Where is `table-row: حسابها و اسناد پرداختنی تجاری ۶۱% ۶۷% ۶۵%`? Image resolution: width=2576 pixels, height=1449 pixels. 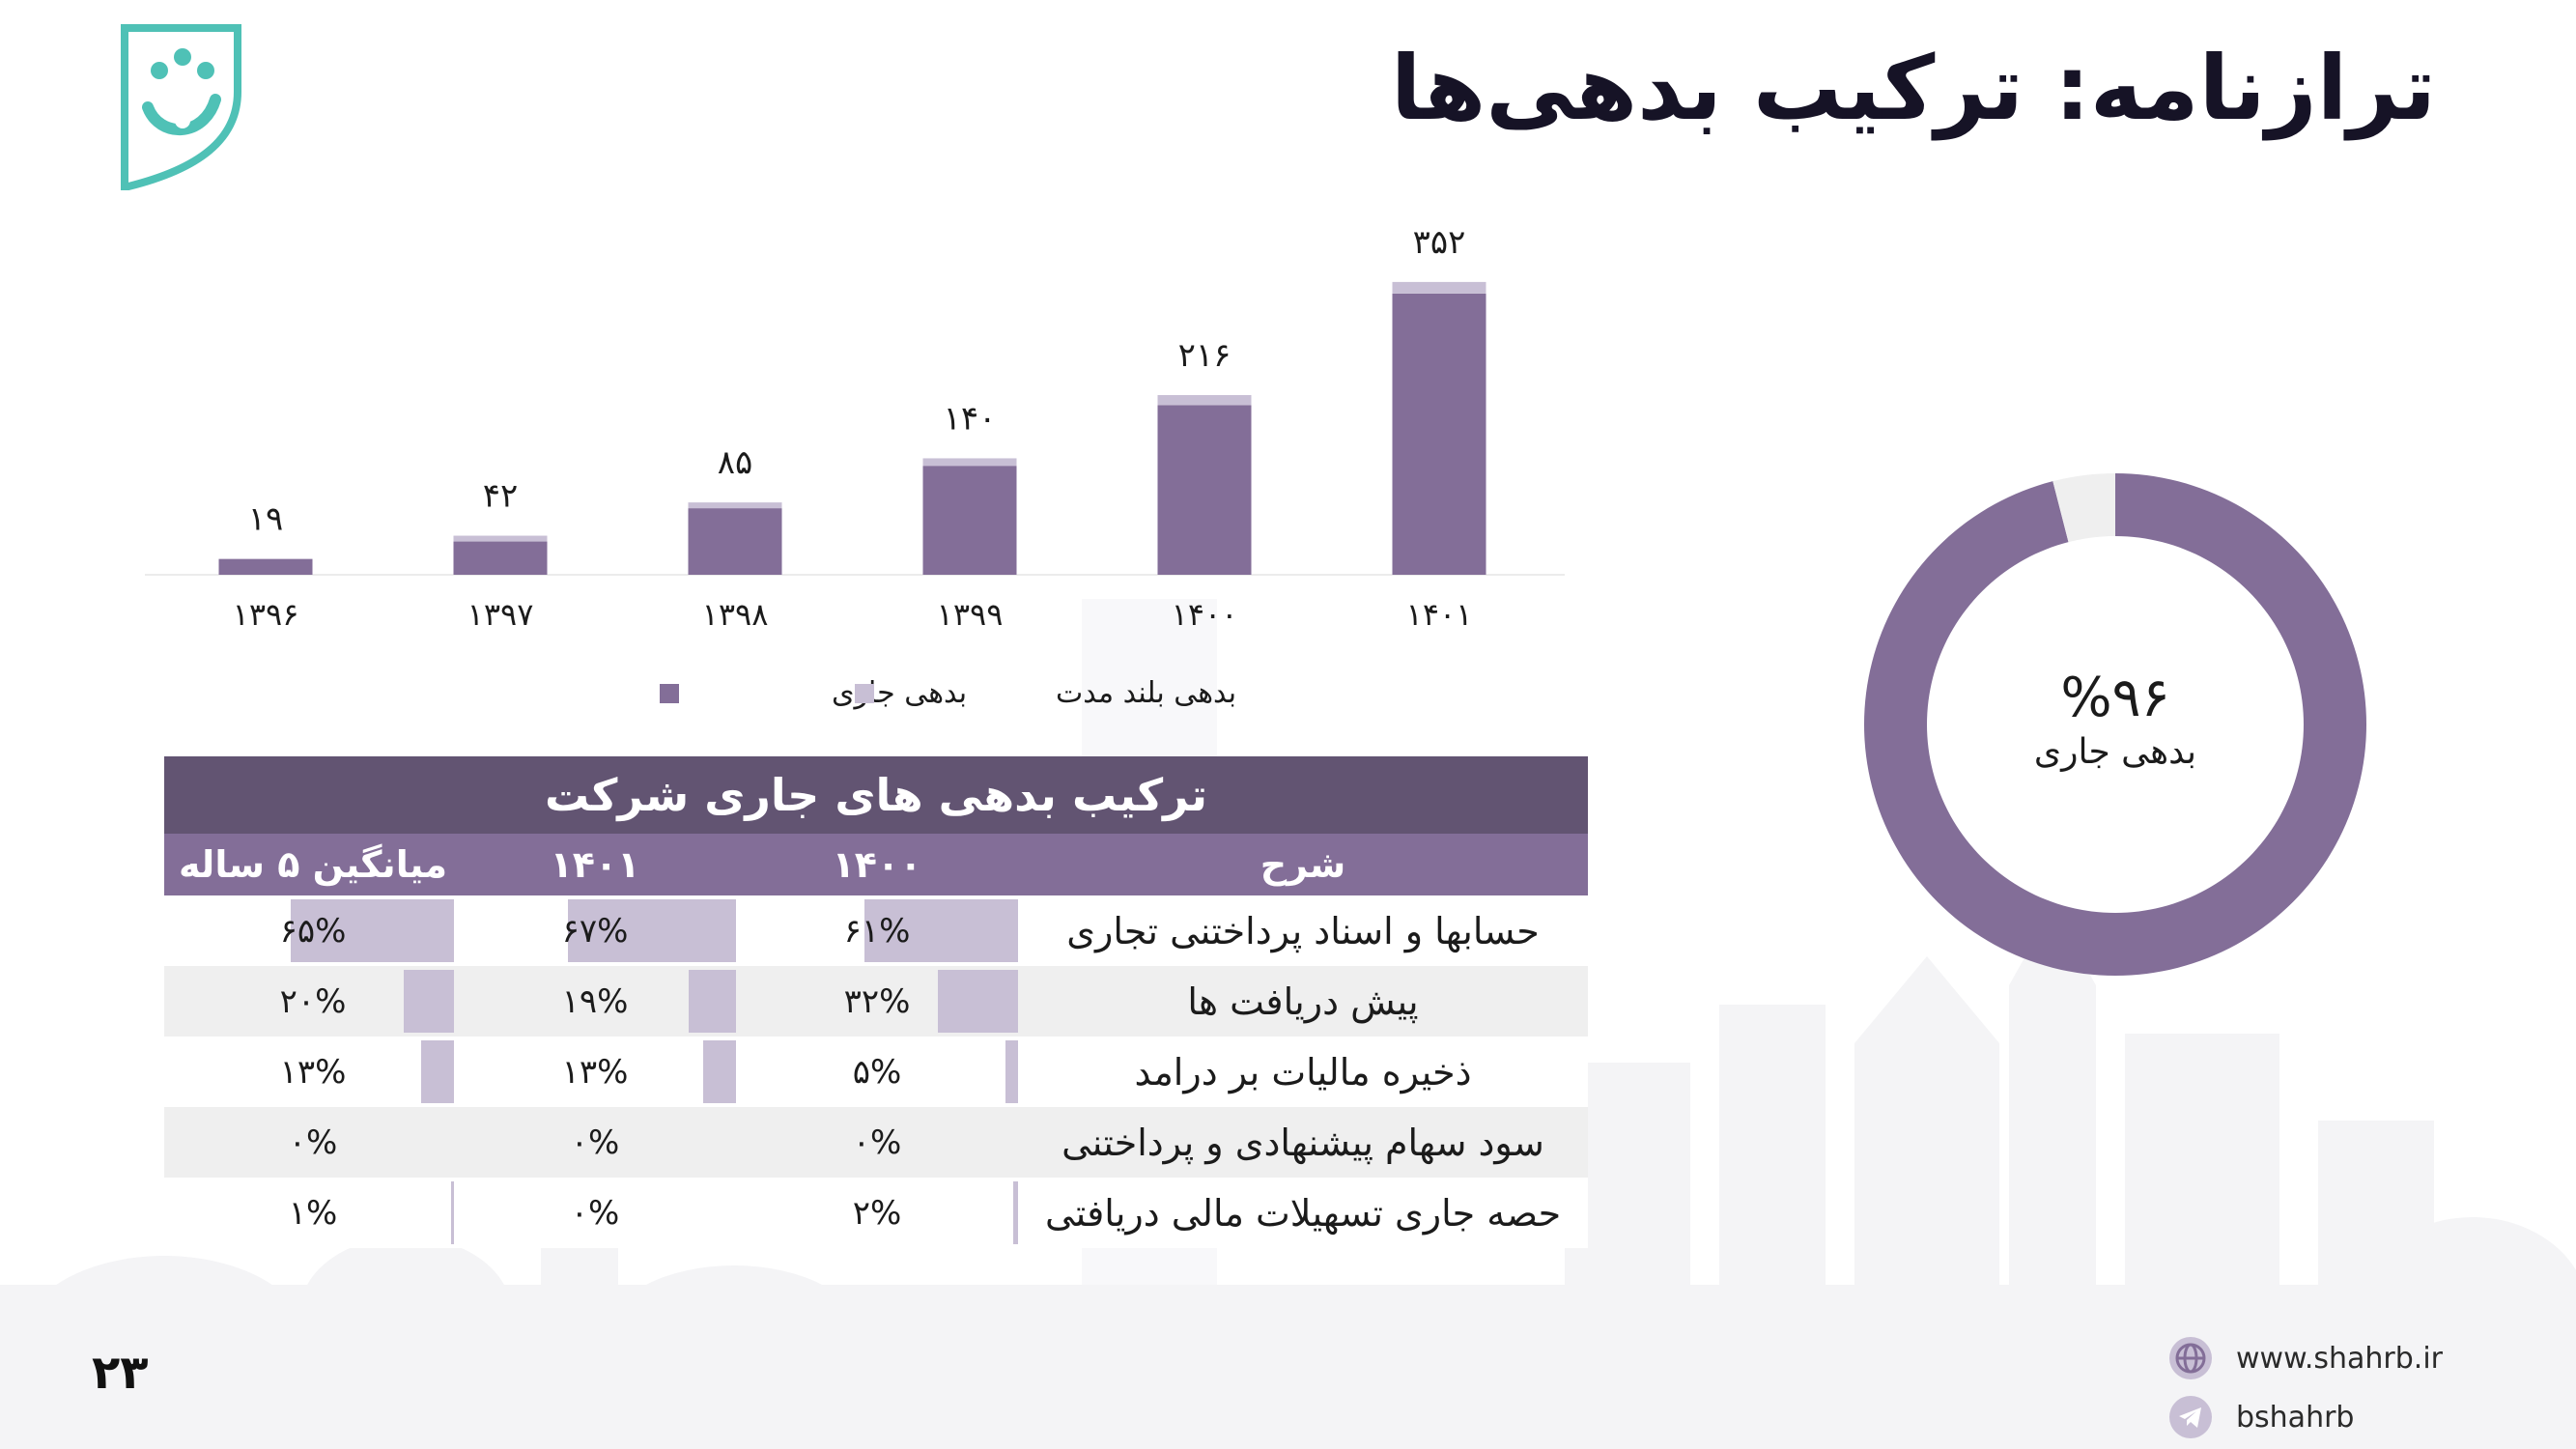
table-row: حسابها و اسناد پرداختنی تجاری ۶۱% ۶۷% ۶۵% is located at coordinates (876, 930).